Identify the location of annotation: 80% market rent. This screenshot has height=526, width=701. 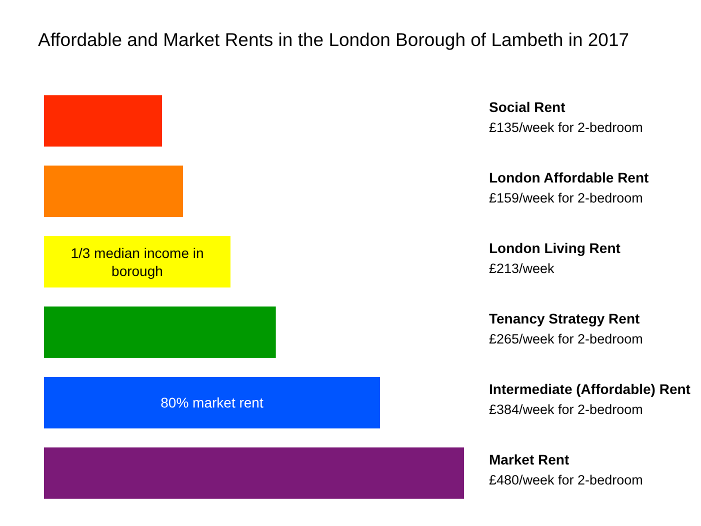
(212, 402).